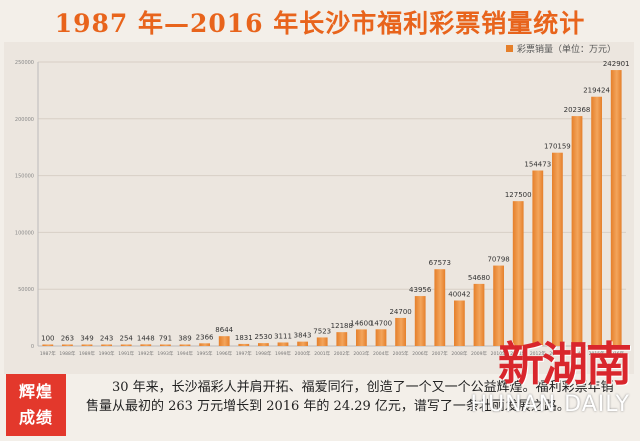  I want to click on data-label: 1448, so click(146, 338).